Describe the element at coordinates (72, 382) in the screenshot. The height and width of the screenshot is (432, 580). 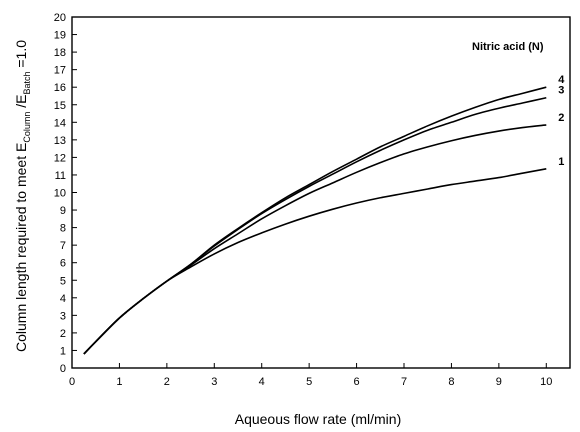
I see `x-tick-label: 0` at that location.